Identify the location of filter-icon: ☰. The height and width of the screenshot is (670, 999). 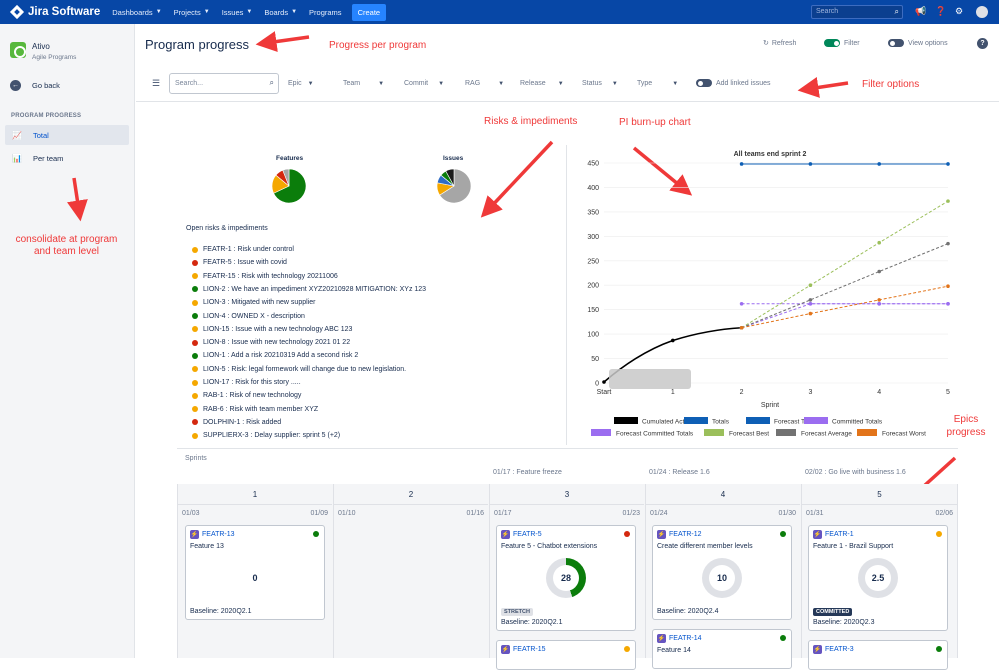
(156, 83).